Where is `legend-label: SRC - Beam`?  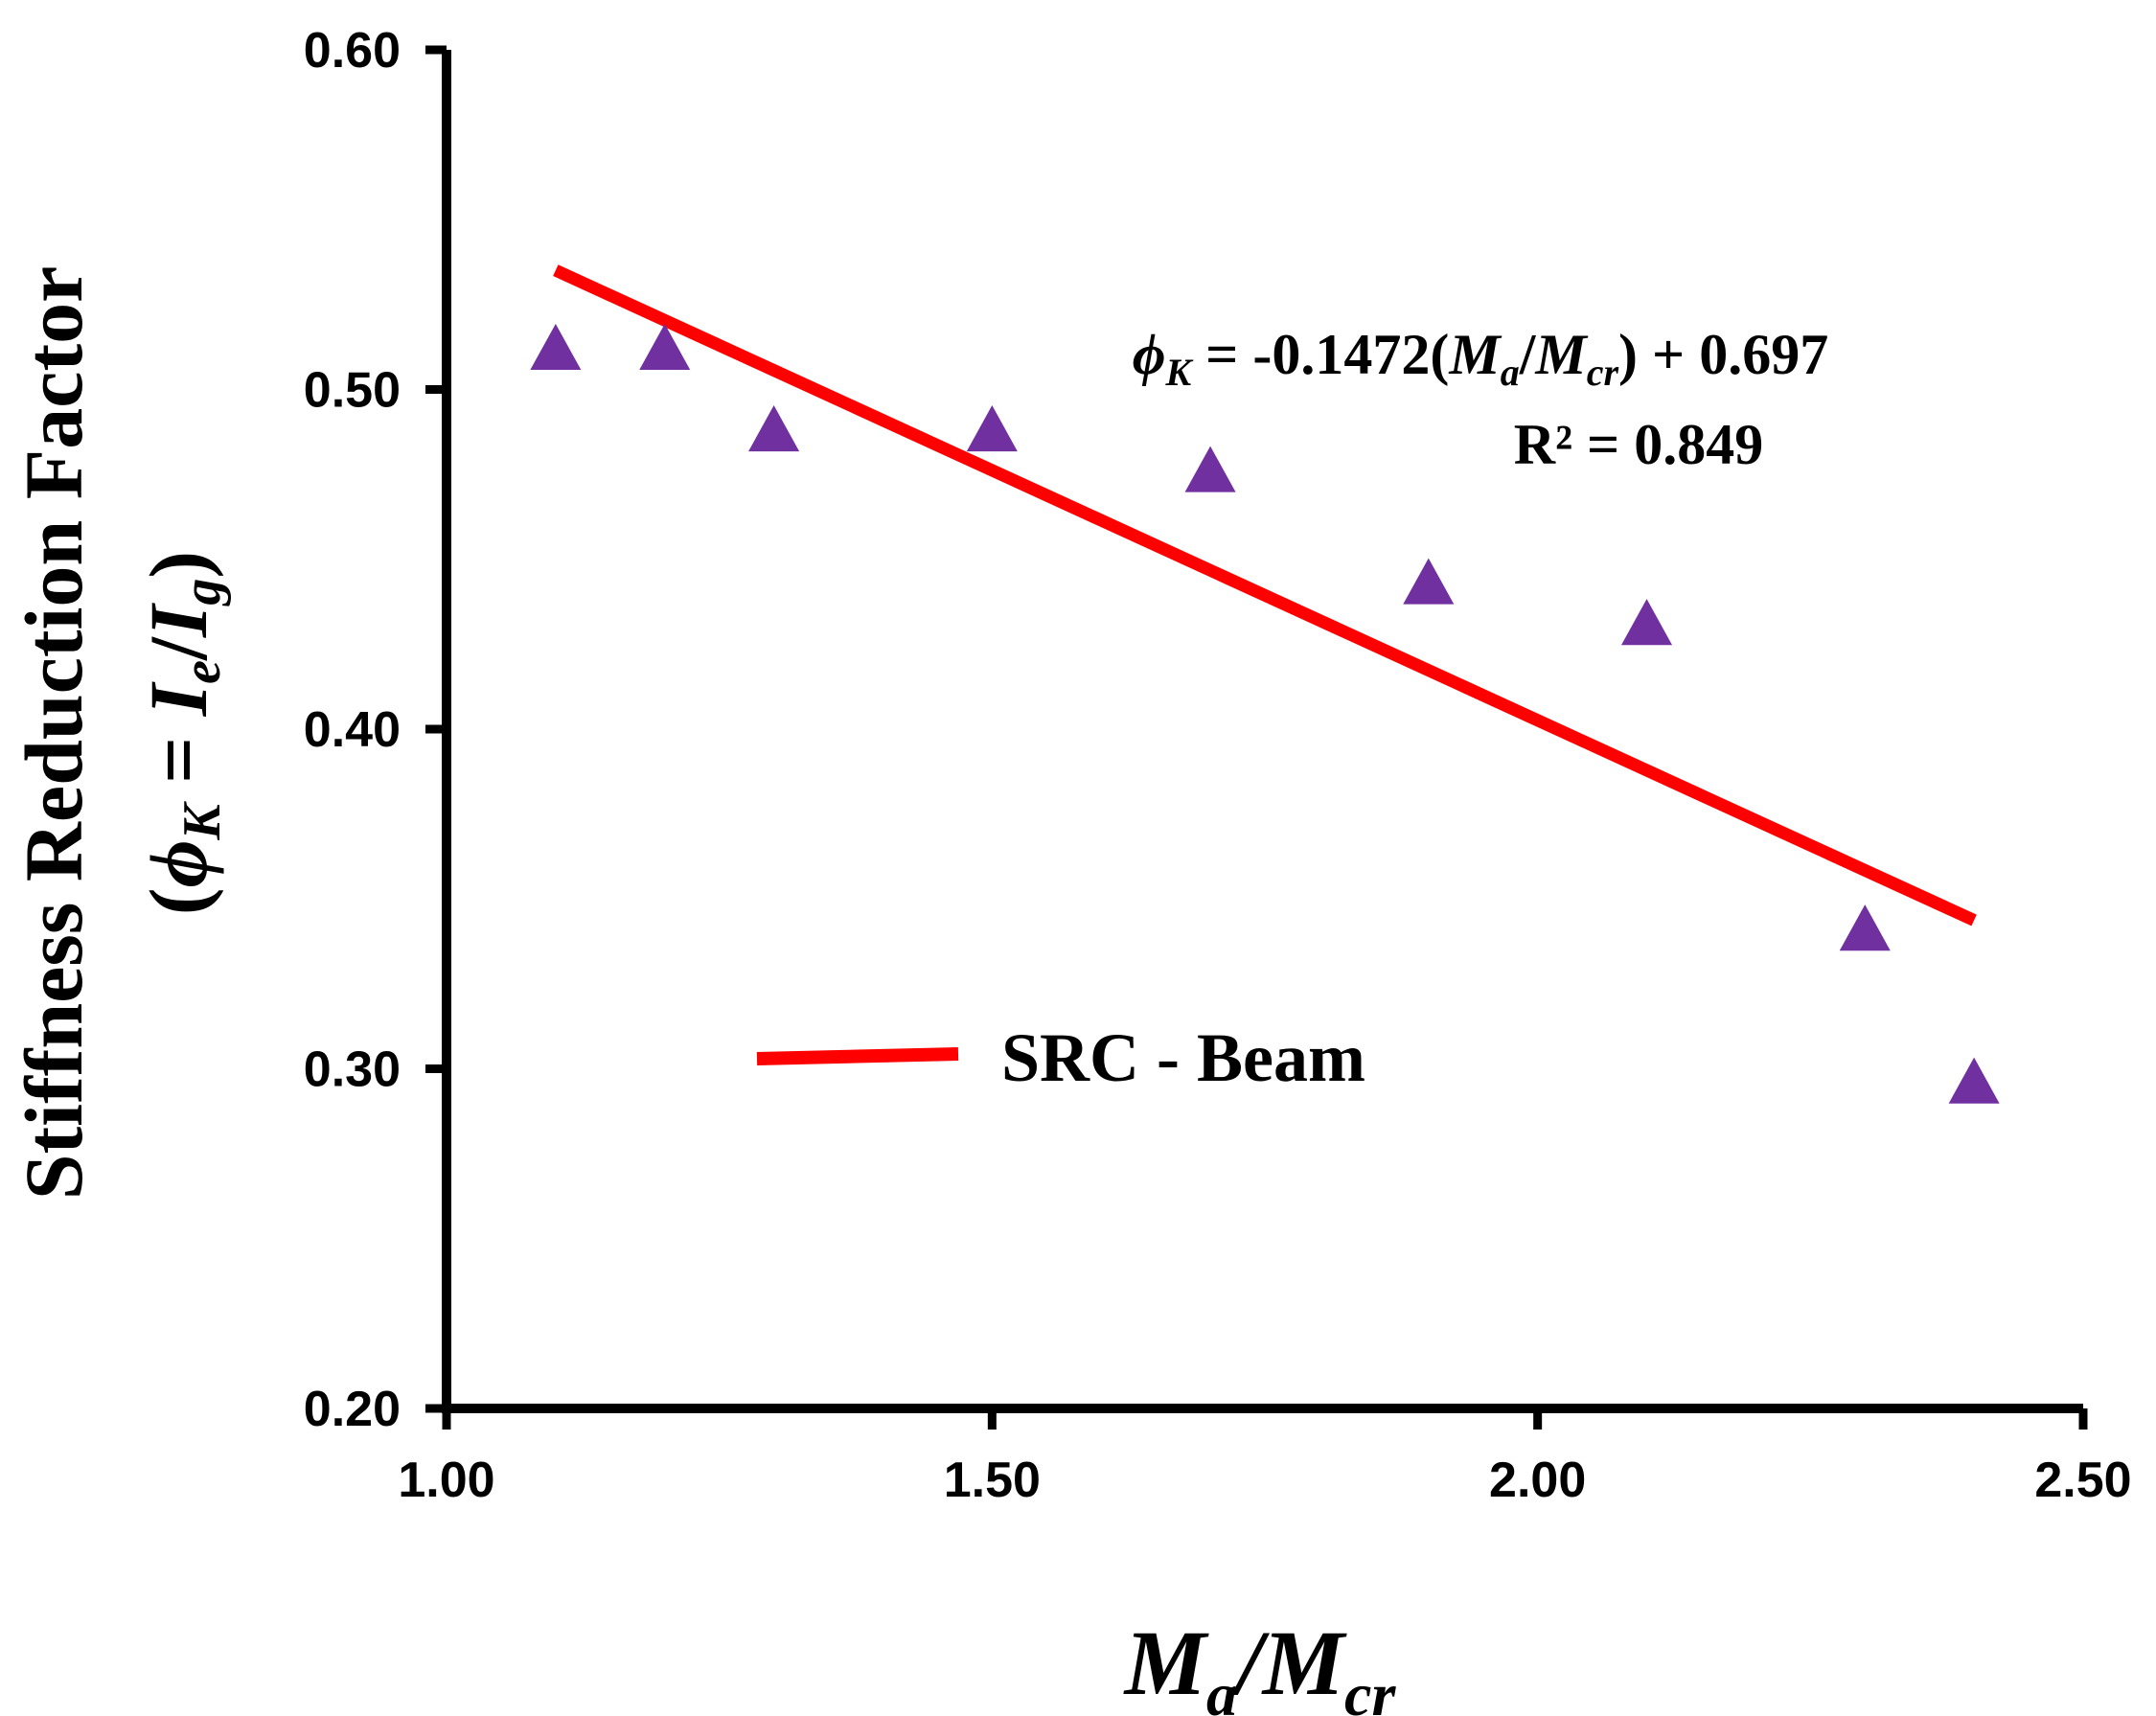 legend-label: SRC - Beam is located at coordinates (1183, 1057).